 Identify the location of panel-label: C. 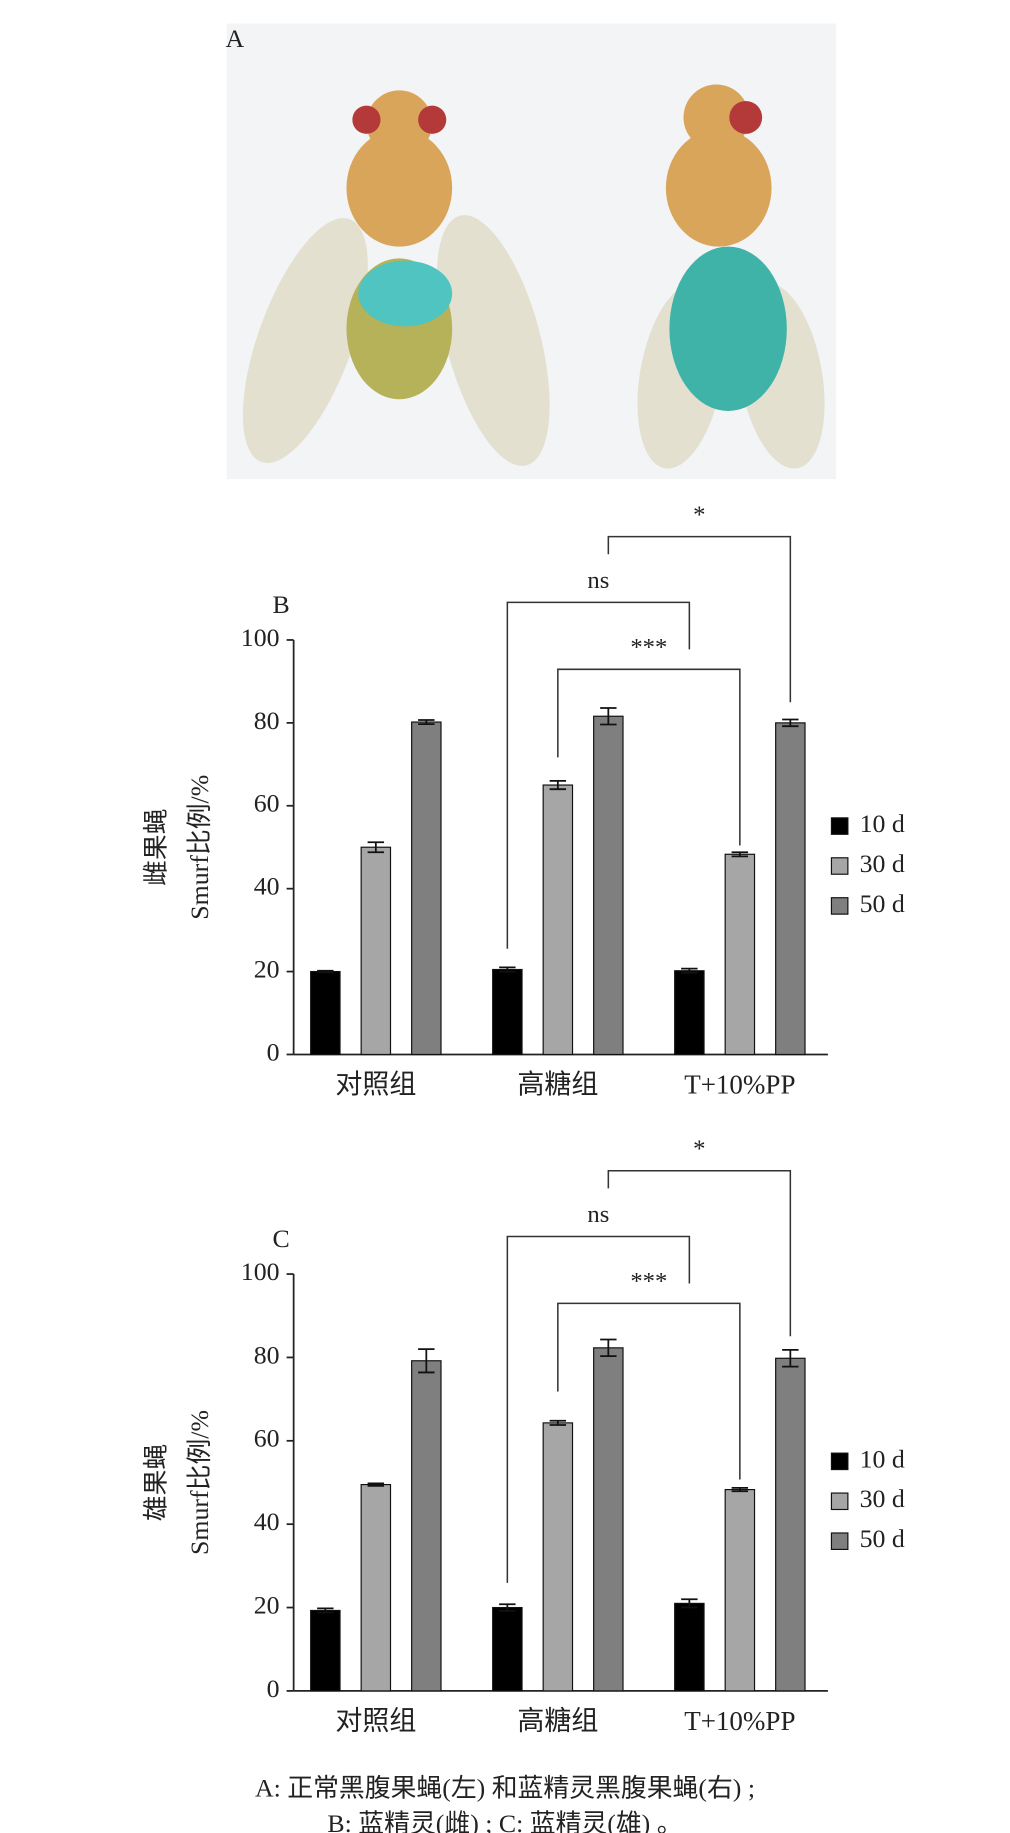
(280, 1238).